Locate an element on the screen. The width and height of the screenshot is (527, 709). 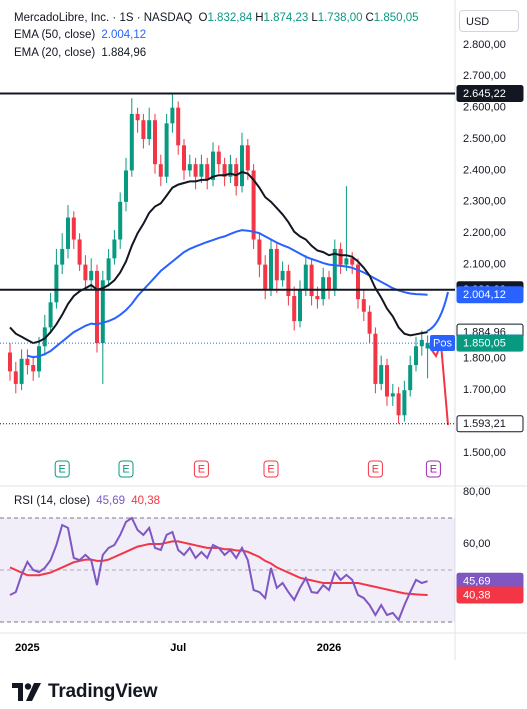
ohlc-value: 1.850,05 is located at coordinates (396, 18).